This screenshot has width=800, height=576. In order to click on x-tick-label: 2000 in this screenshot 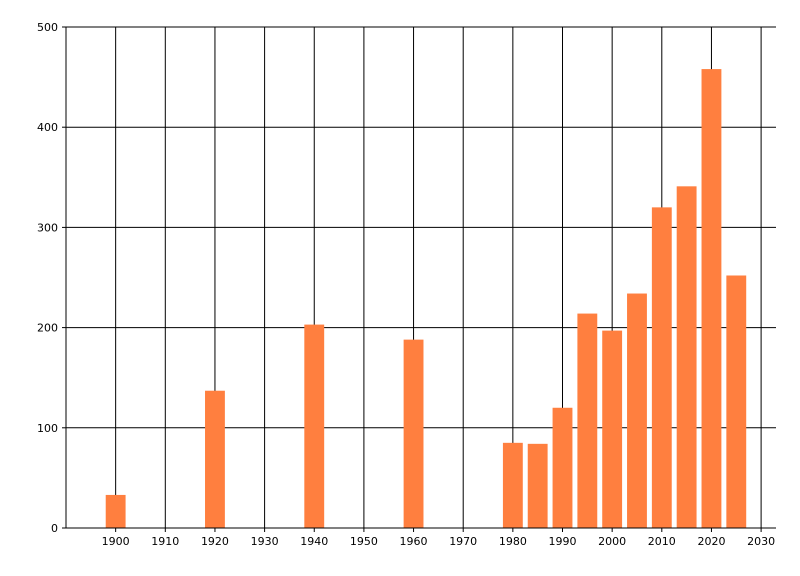, I will do `click(612, 541)`.